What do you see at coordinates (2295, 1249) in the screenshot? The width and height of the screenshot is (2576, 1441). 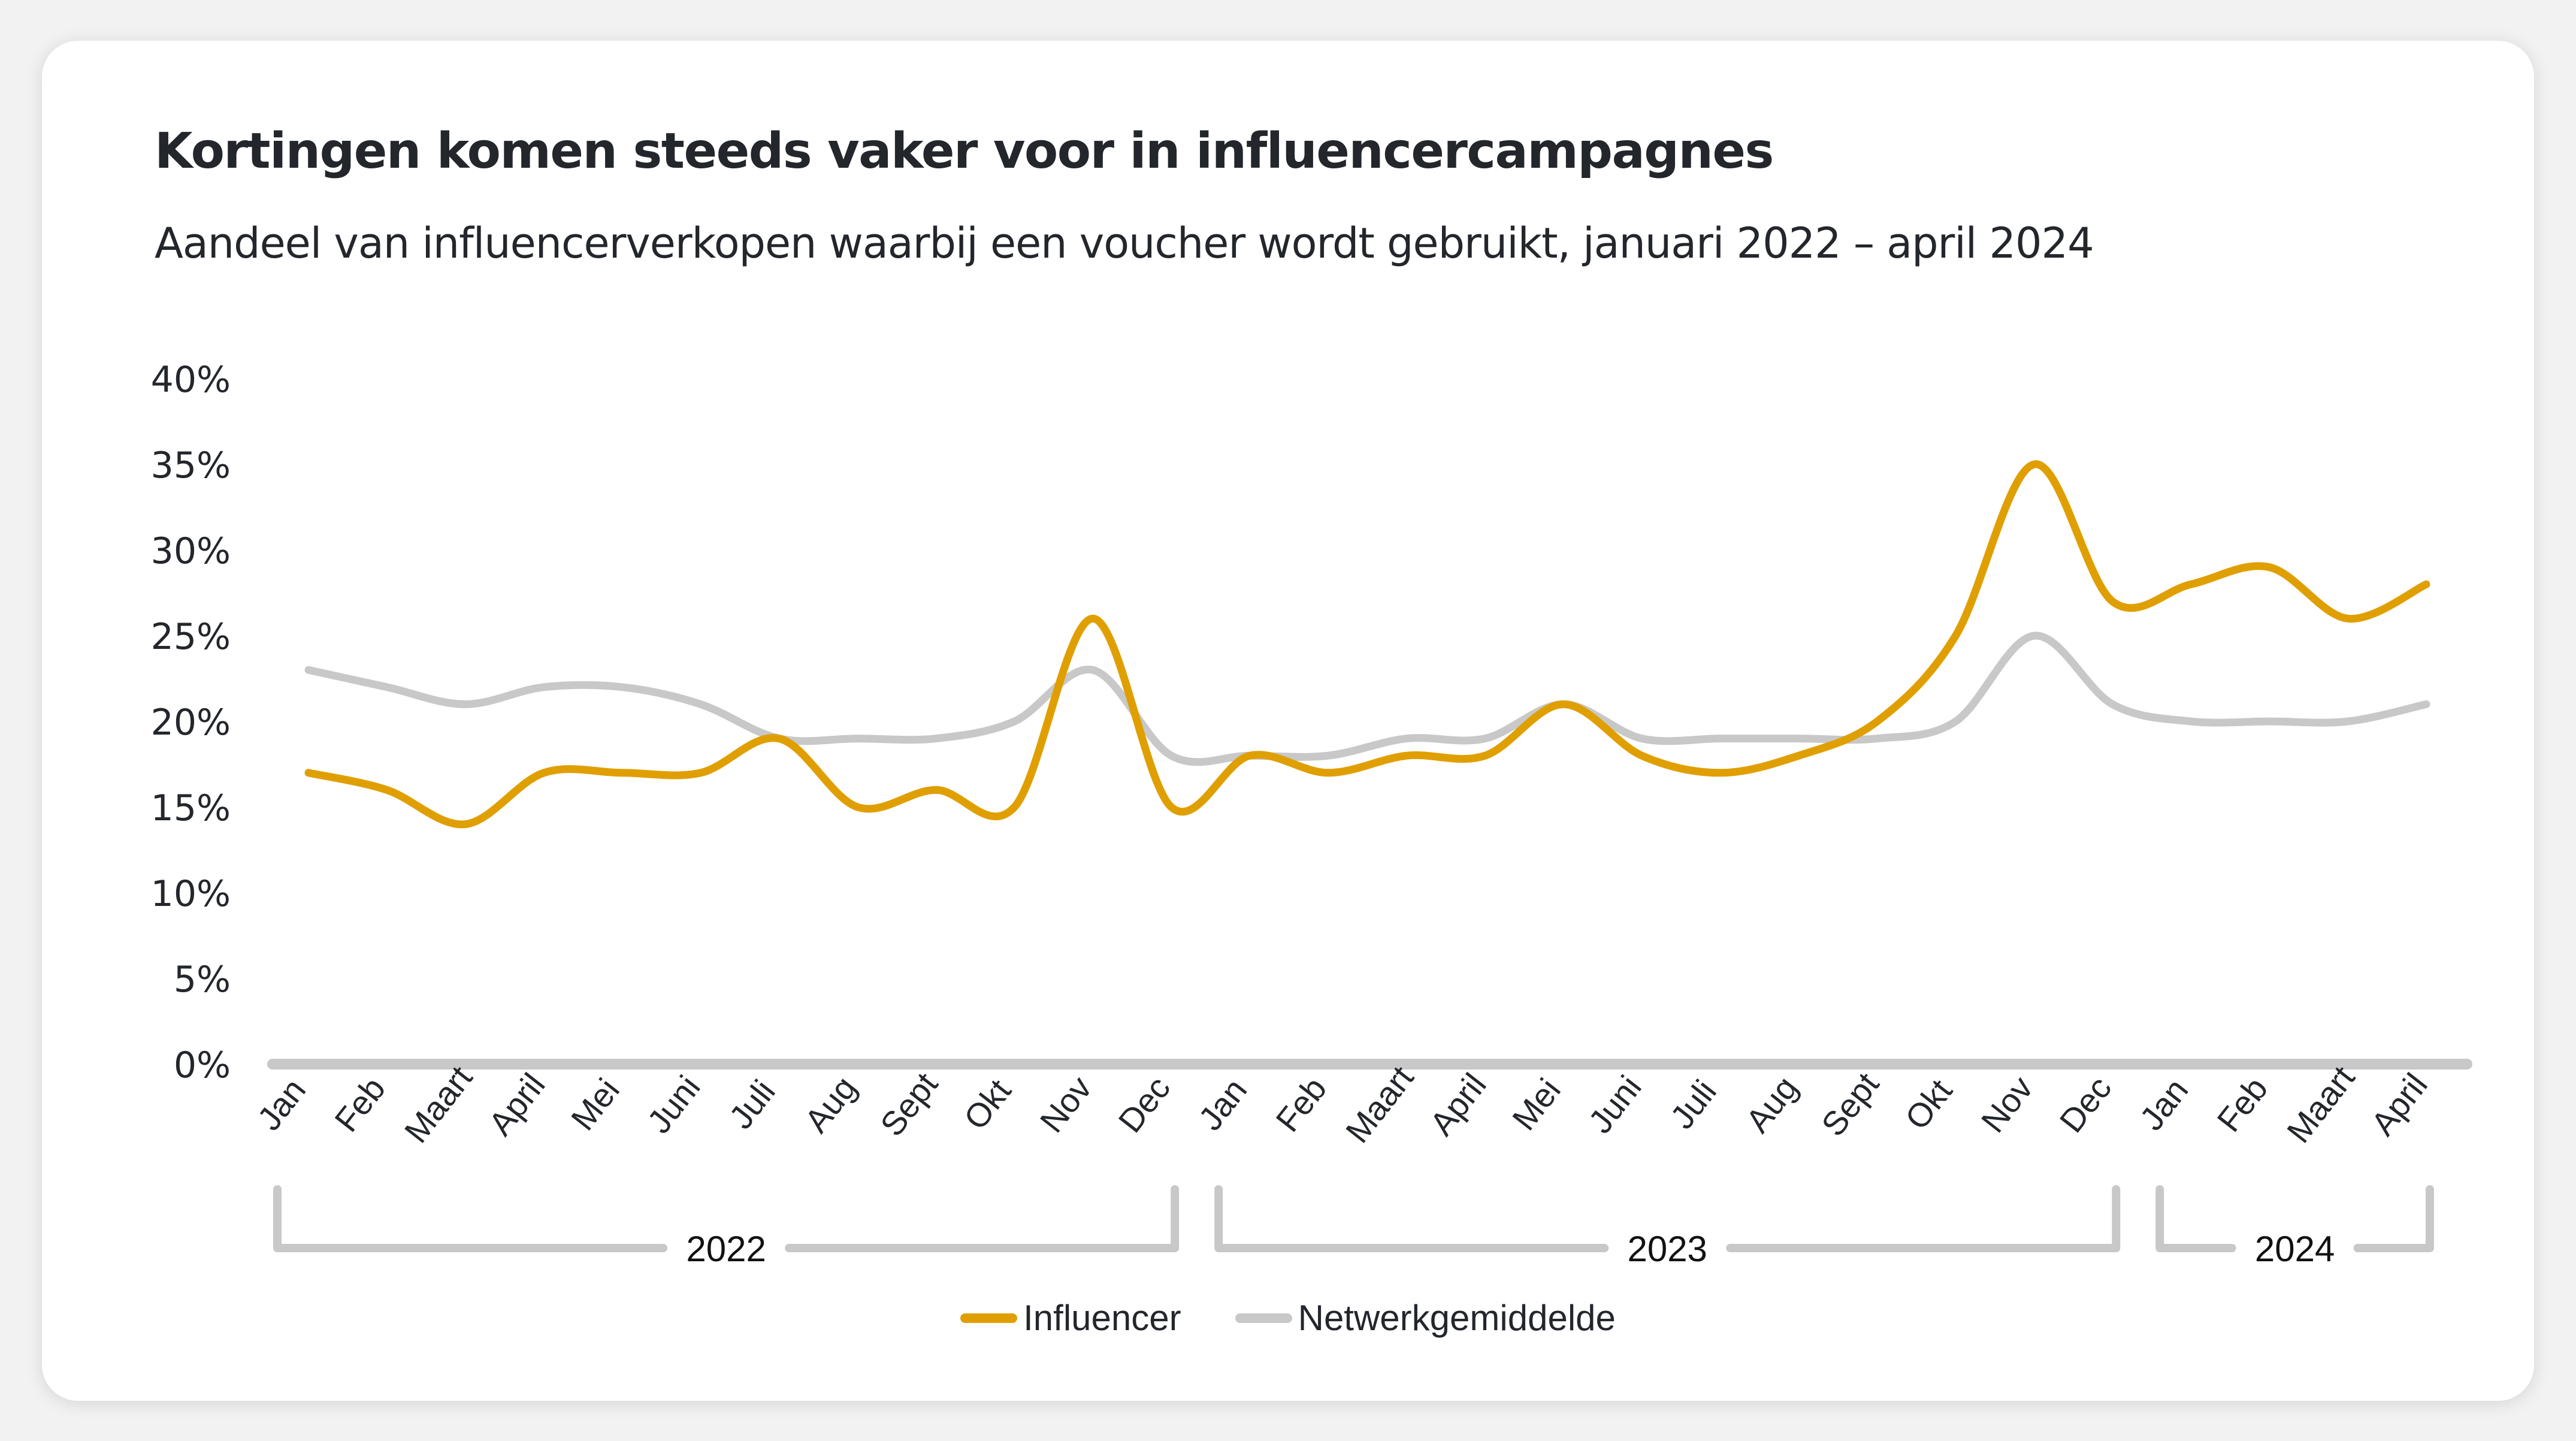 I see `year-label: 2024` at bounding box center [2295, 1249].